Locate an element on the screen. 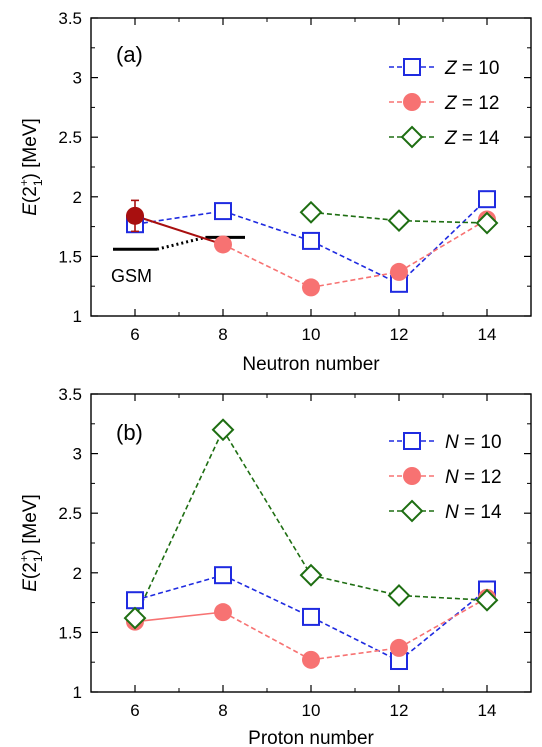 The width and height of the screenshot is (542, 747). legend-label: Z = 14 is located at coordinates (472, 138).